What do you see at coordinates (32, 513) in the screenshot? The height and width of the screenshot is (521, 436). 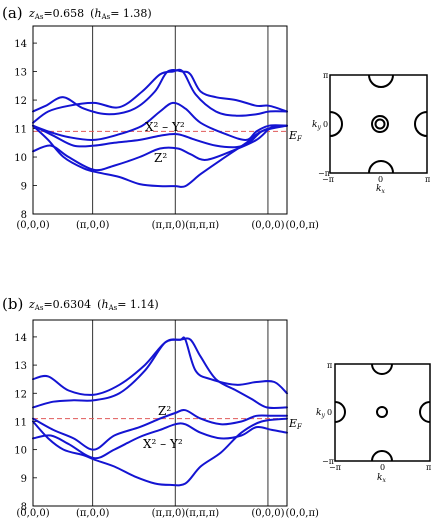 I see `x-tick-label-b-0: (0,0,0)` at bounding box center [32, 513].